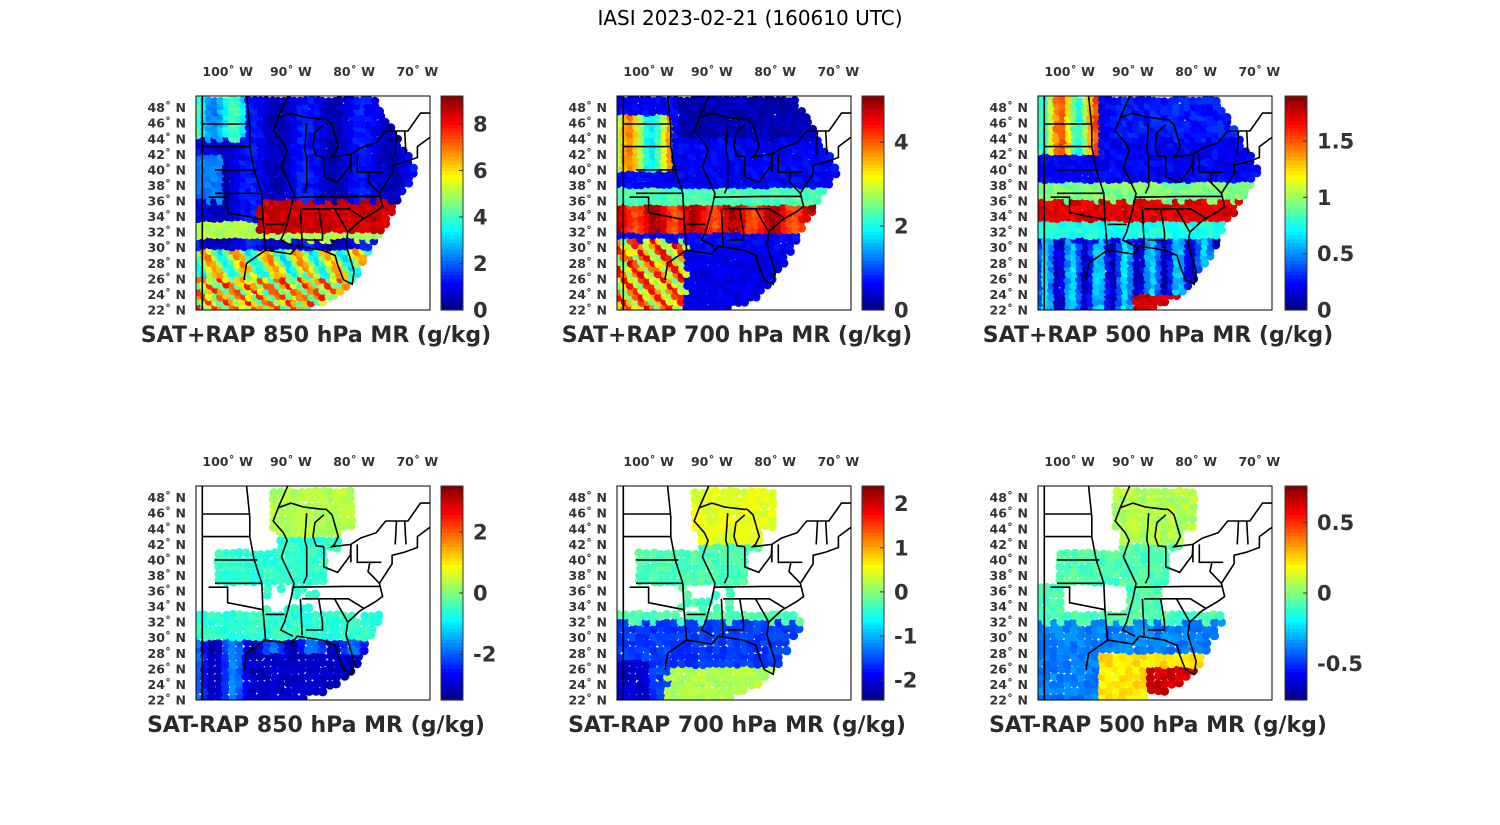 The image size is (1500, 825). I want to click on lon-tick-label: 90˚ W, so click(712, 71).